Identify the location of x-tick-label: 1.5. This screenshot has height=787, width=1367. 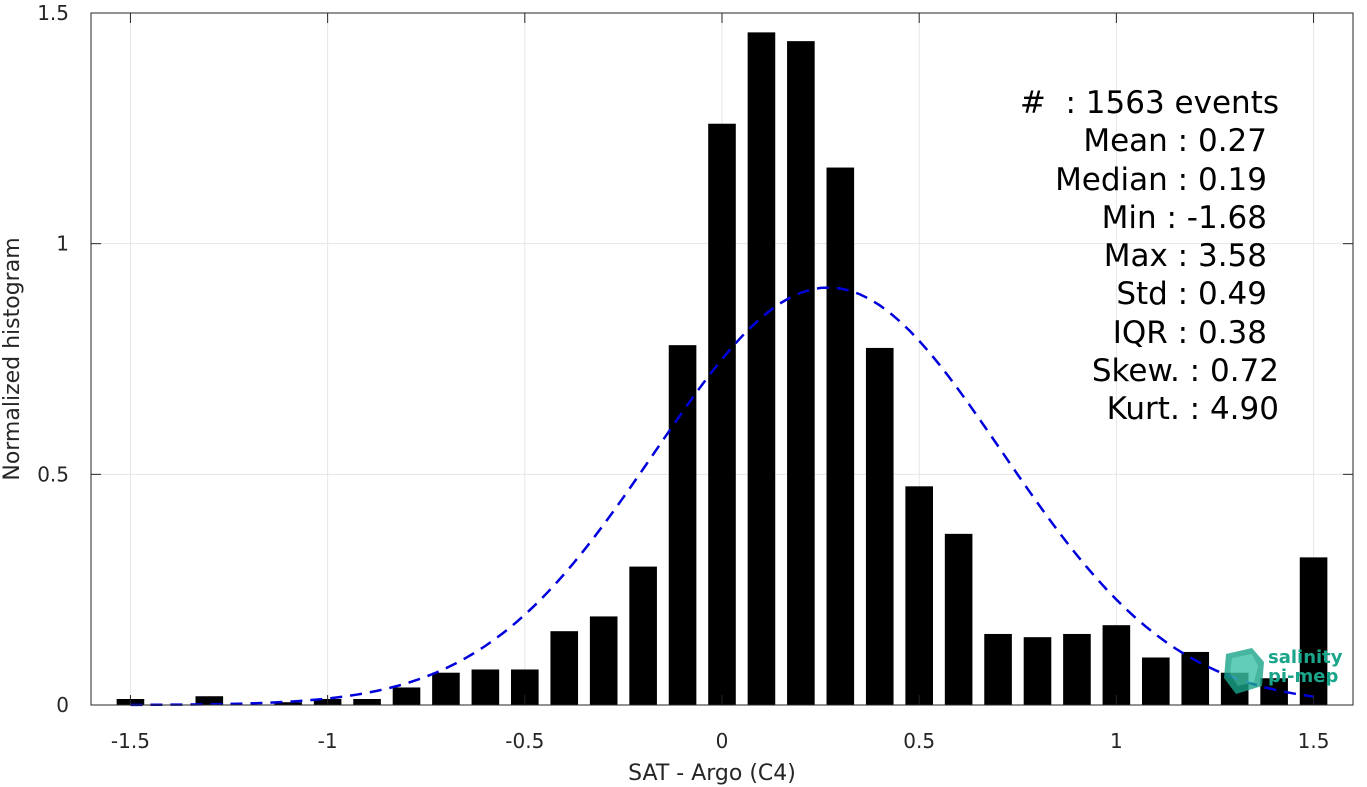
(1314, 741).